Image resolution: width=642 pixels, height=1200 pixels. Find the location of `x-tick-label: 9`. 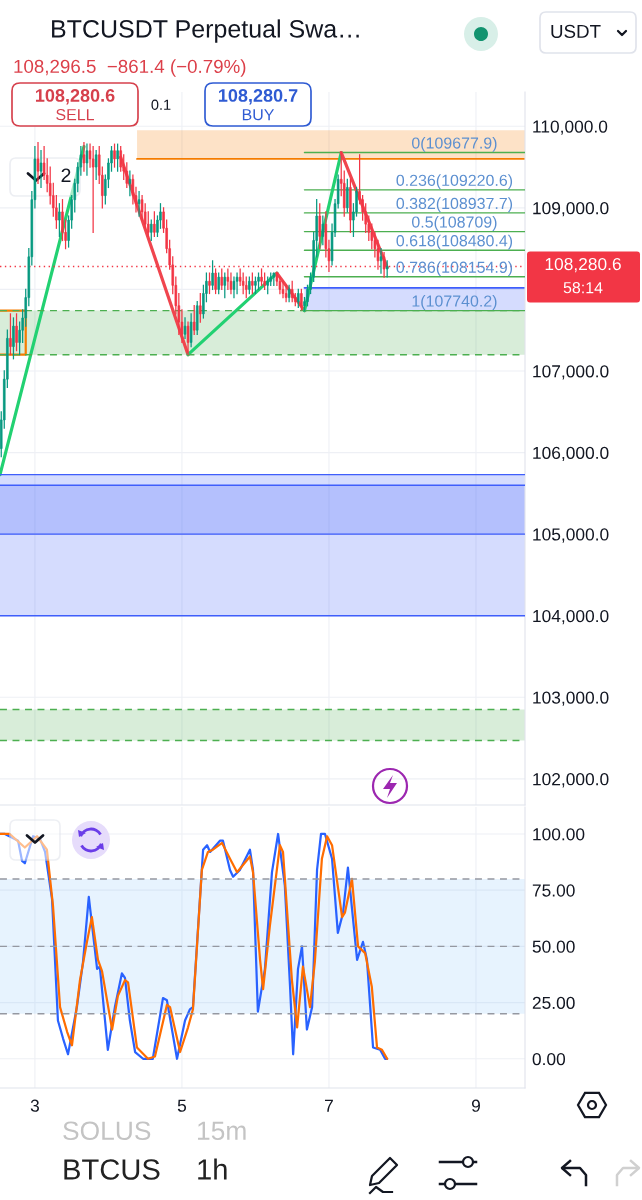

x-tick-label: 9 is located at coordinates (475, 1105).